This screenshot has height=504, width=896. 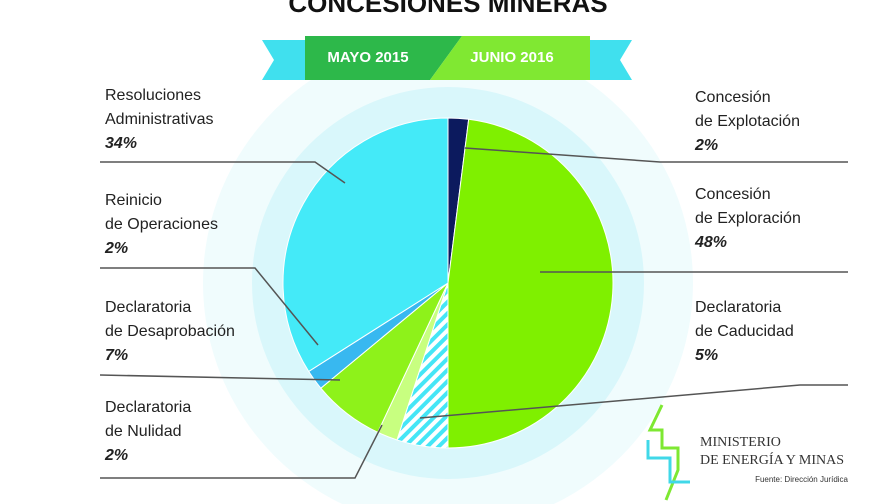 I want to click on slice-label: de Operaciones, so click(x=161, y=224).